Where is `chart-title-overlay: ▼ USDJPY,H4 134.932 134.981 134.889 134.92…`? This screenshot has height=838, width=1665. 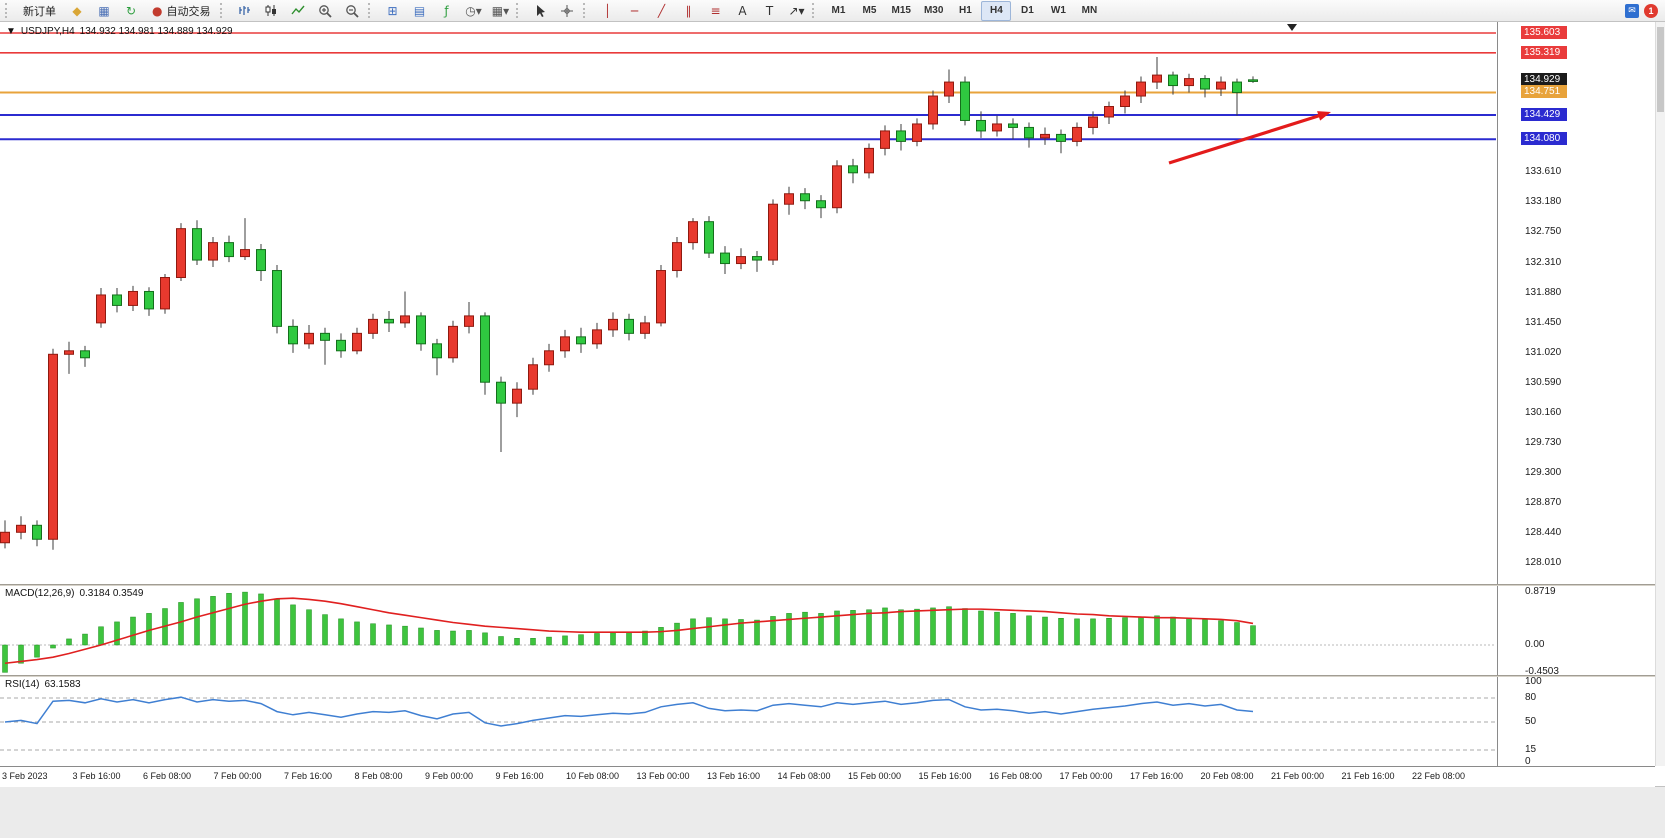 chart-title-overlay: ▼ USDJPY,H4 134.932 134.981 134.889 134.92… is located at coordinates (122, 31).